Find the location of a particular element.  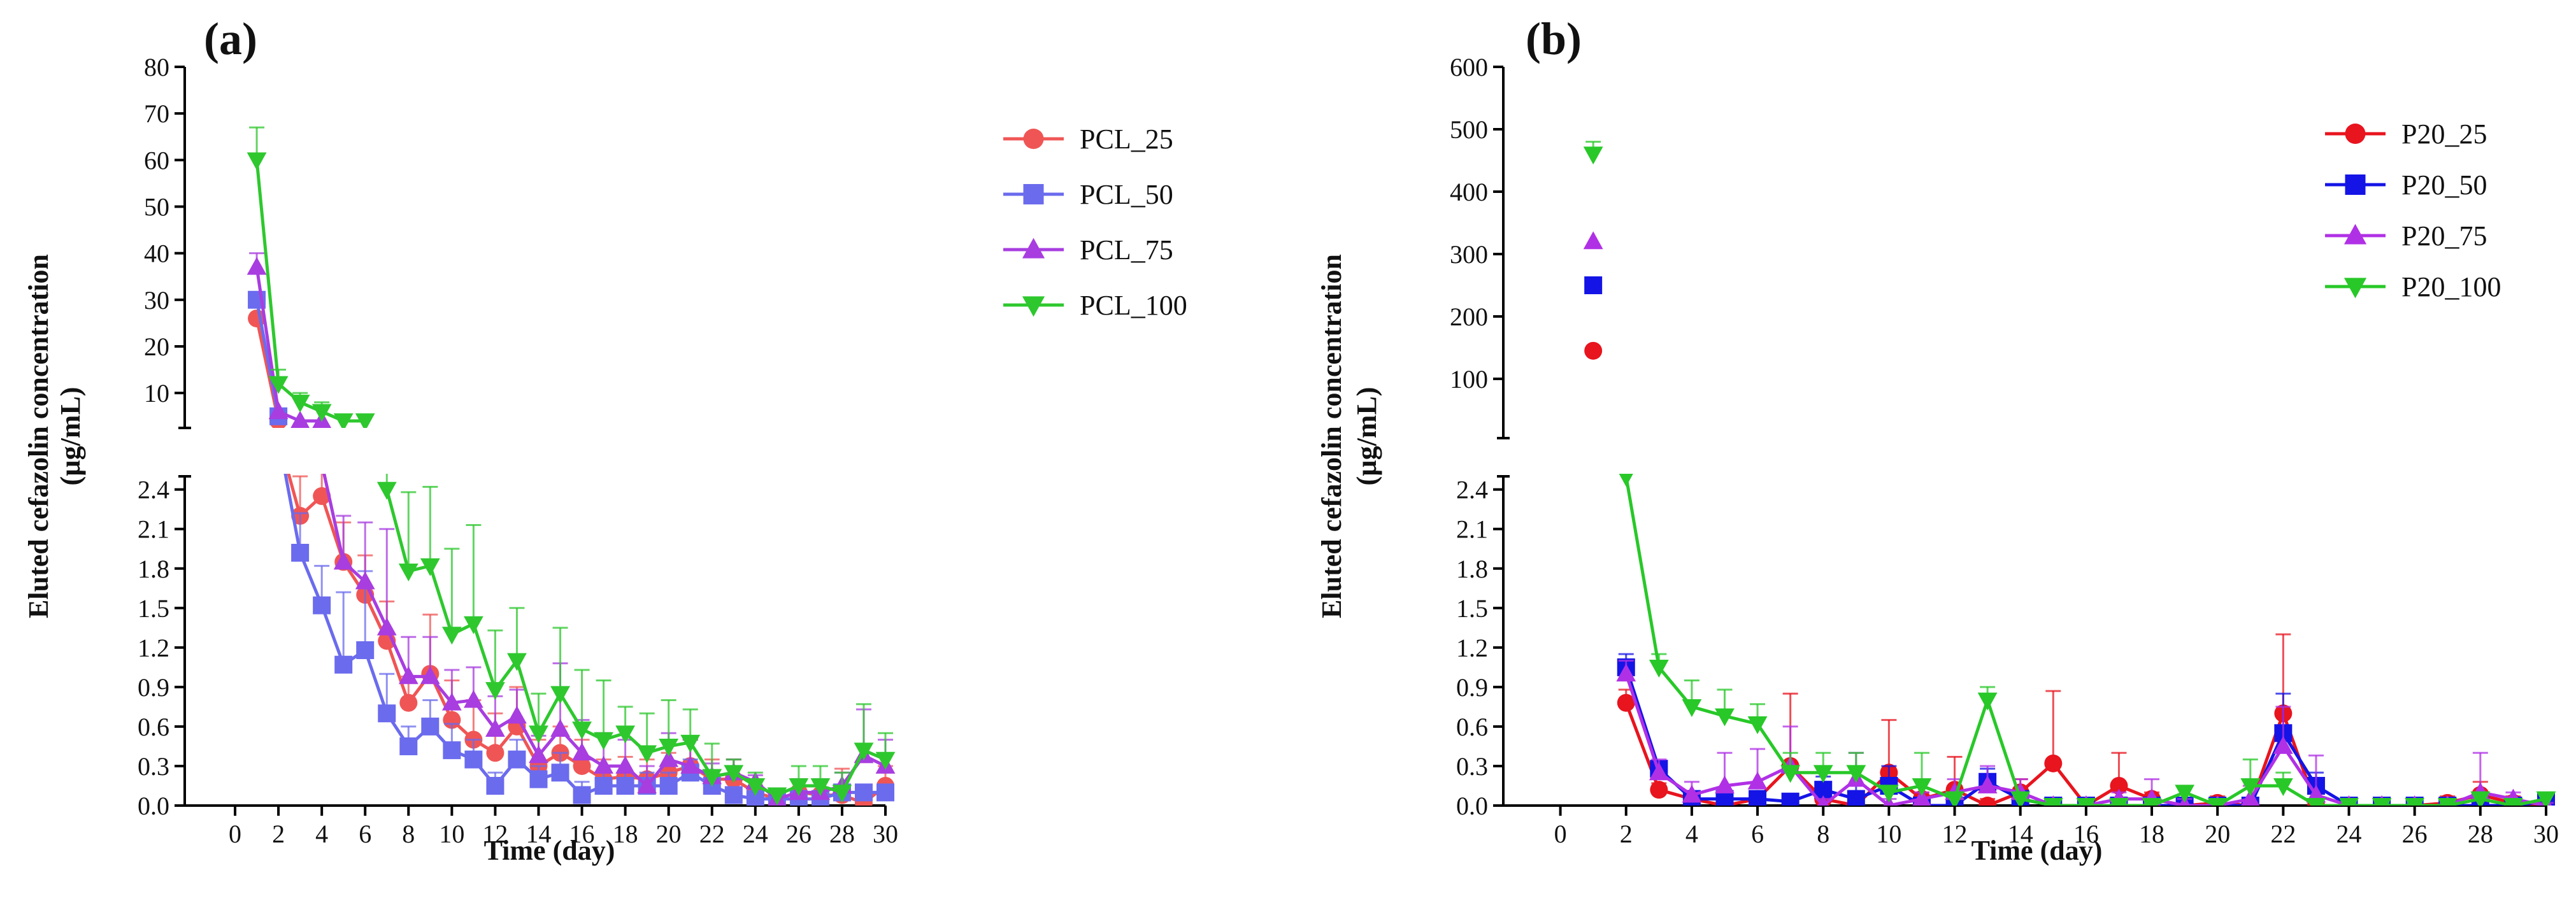

panel-b-upper-plot is located at coordinates (1593, 251).